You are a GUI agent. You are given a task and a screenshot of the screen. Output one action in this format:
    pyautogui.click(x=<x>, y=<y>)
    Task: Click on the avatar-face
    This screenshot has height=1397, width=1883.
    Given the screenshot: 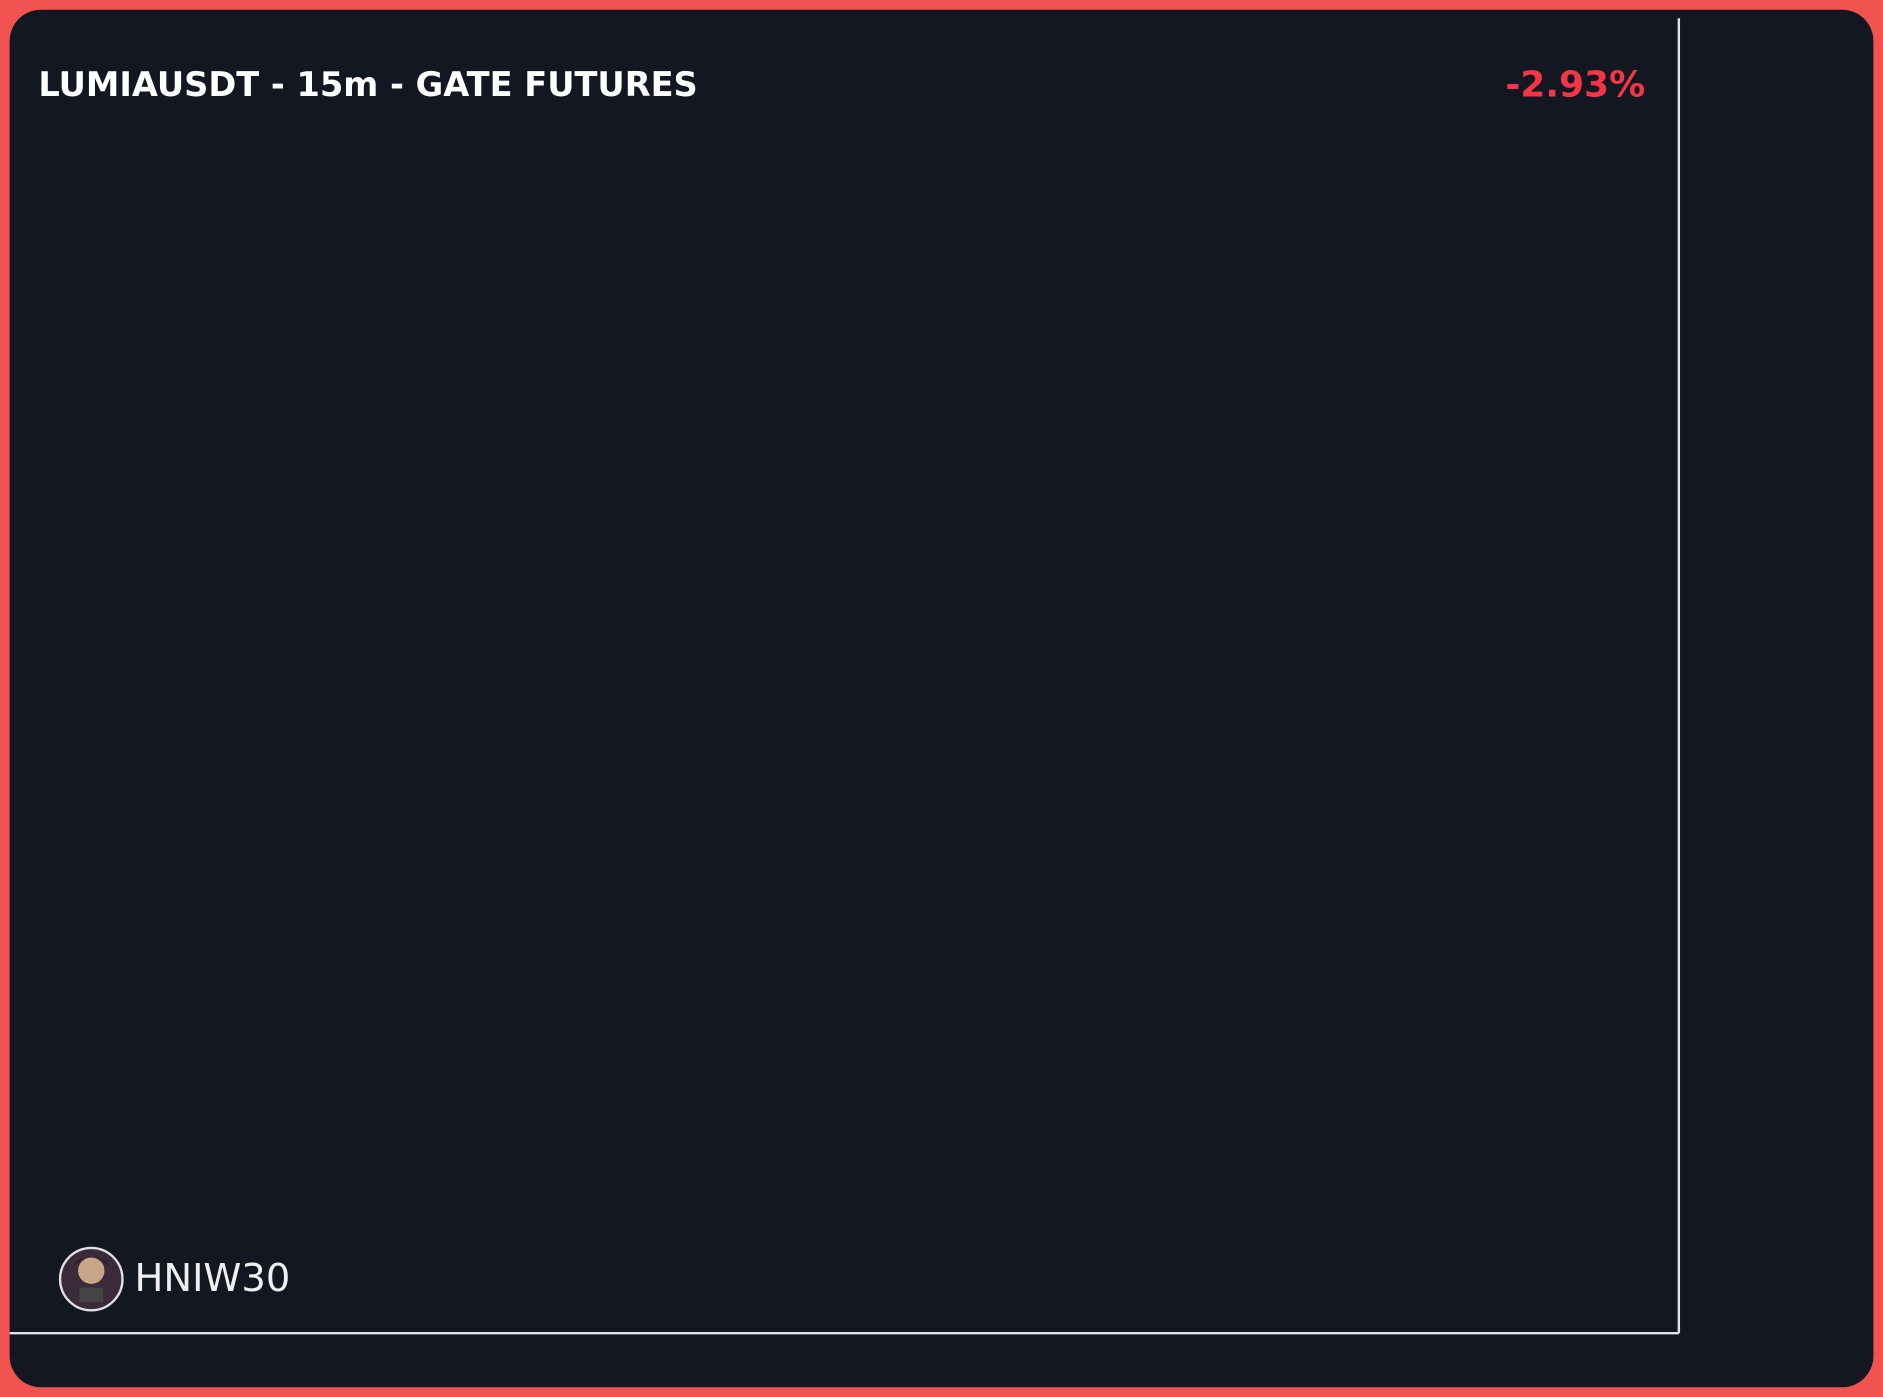 What is the action you would take?
    pyautogui.click(x=91, y=1270)
    